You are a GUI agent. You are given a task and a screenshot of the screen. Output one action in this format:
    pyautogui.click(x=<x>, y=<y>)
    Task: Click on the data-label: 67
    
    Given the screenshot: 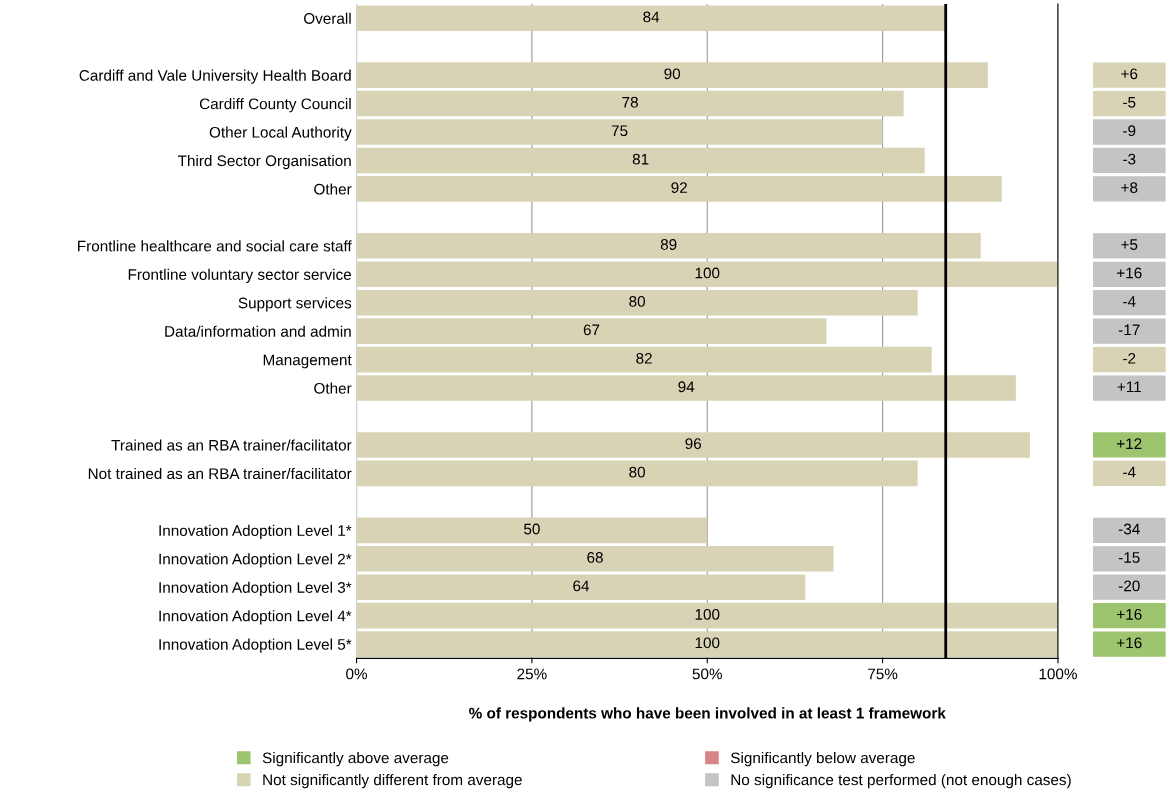 What is the action you would take?
    pyautogui.click(x=591, y=330)
    